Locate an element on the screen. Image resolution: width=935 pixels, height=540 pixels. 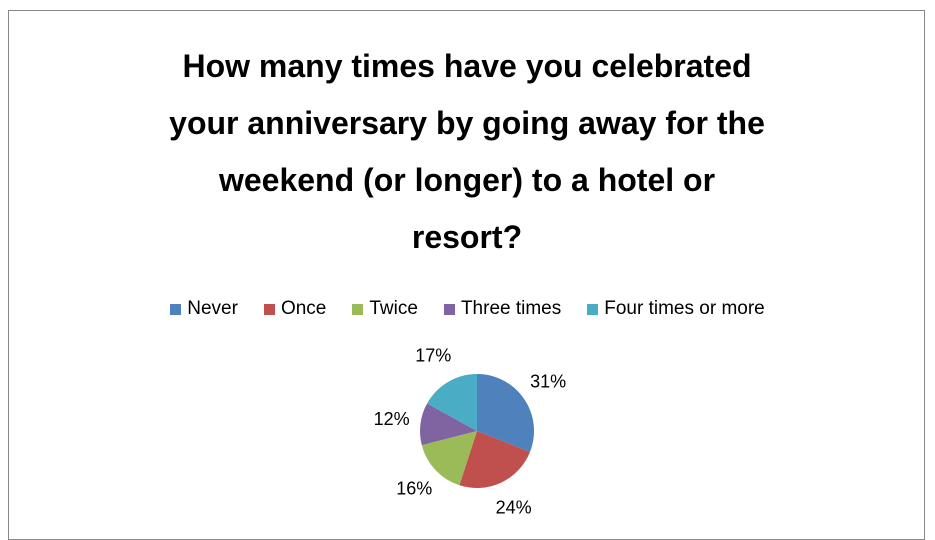
chart: 31% 24% 16% 12% 17% is located at coordinates (470, 432).